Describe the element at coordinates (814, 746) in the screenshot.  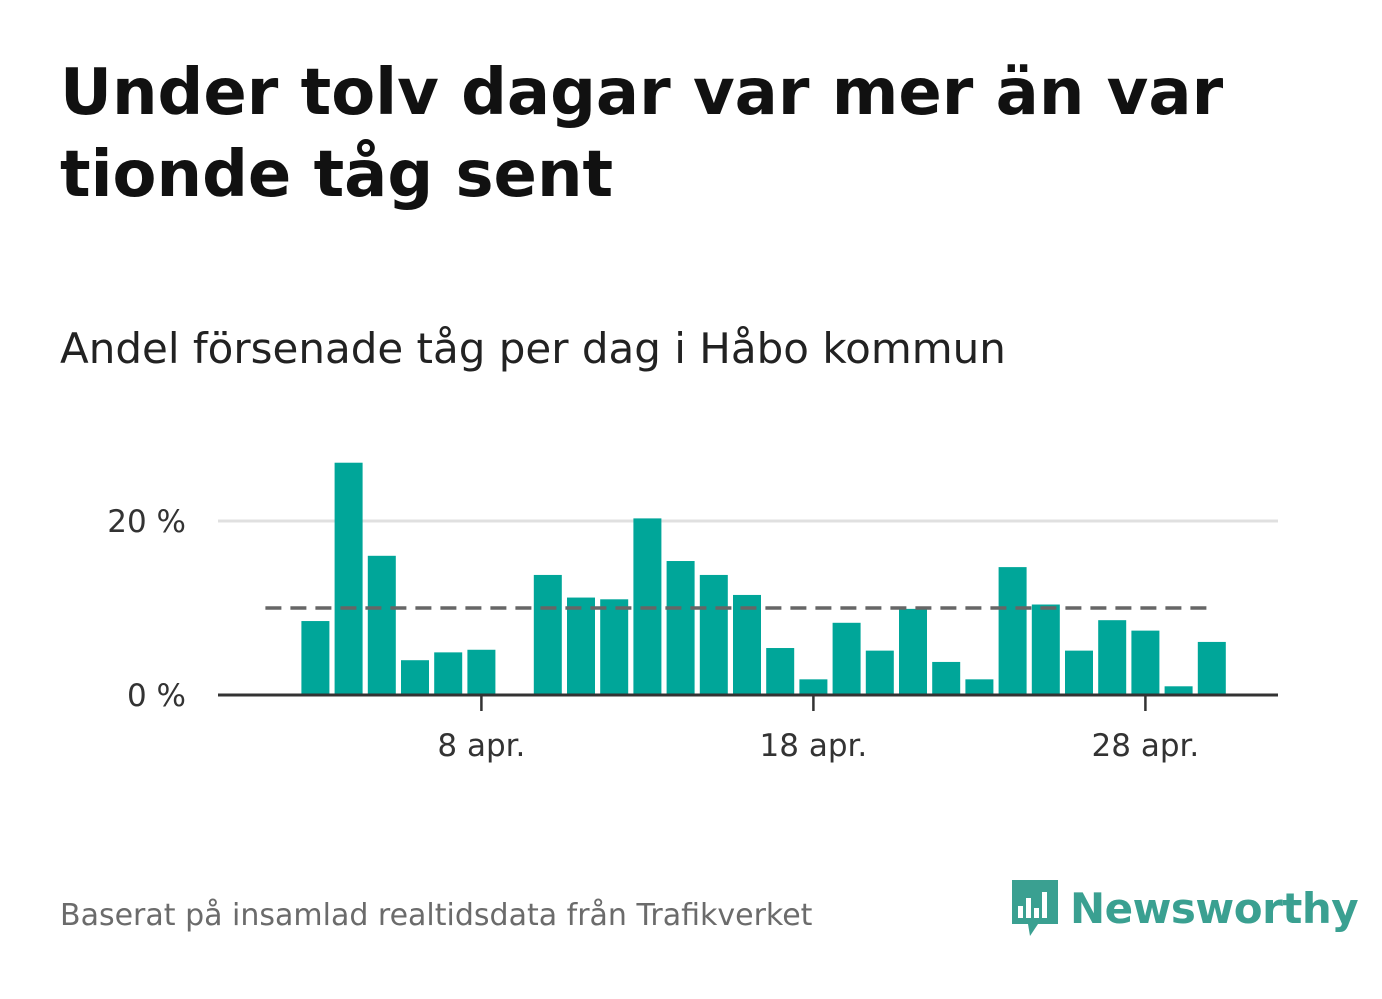
I see `x-tick-label: 18 apr.` at that location.